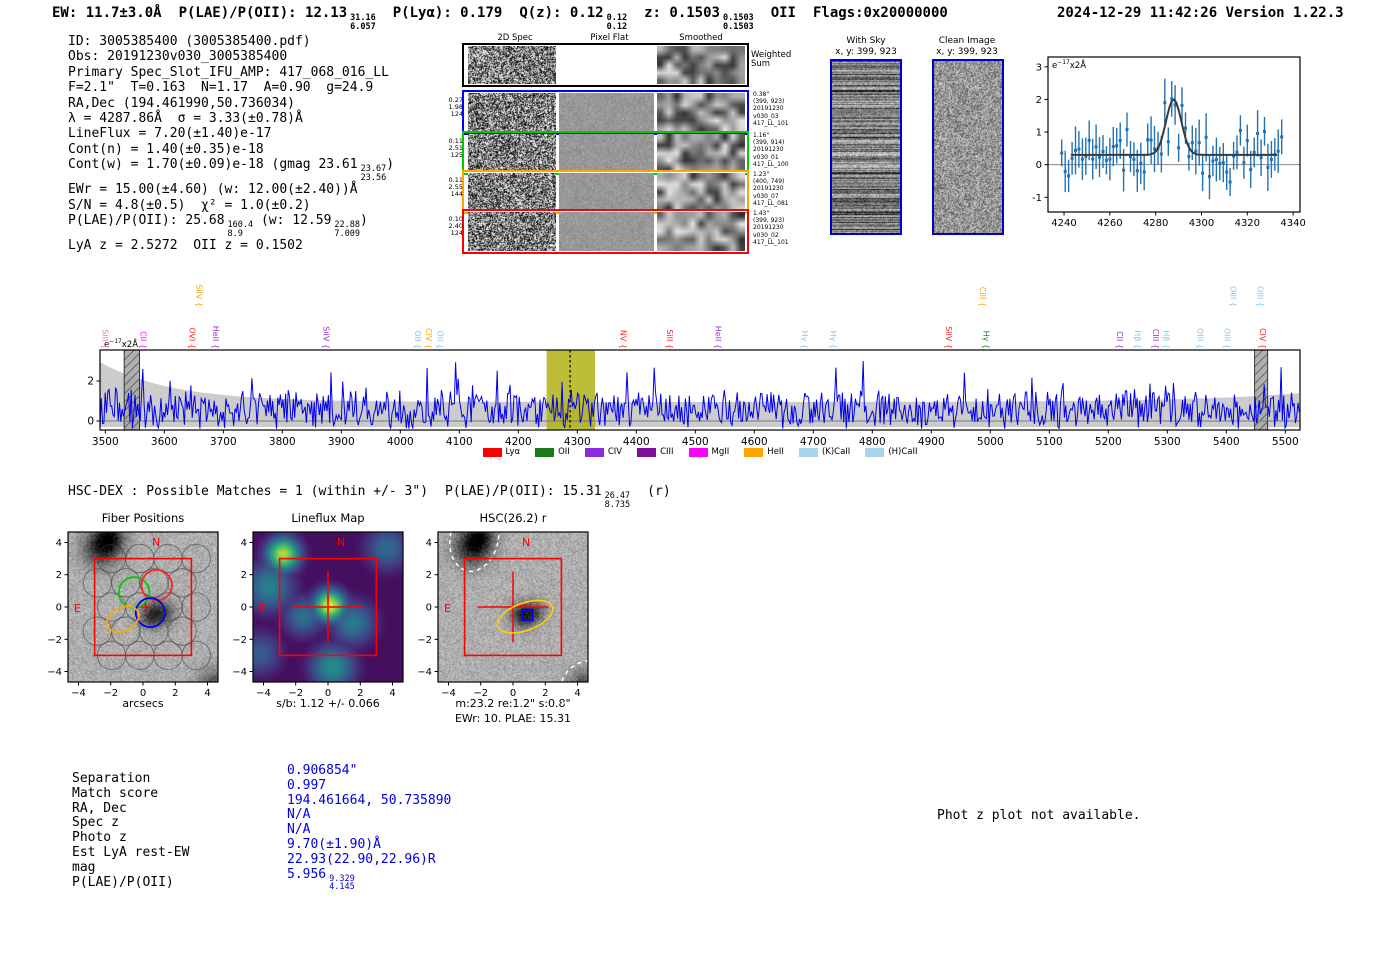  I want to click on legend-item: MgII, so click(708, 452).